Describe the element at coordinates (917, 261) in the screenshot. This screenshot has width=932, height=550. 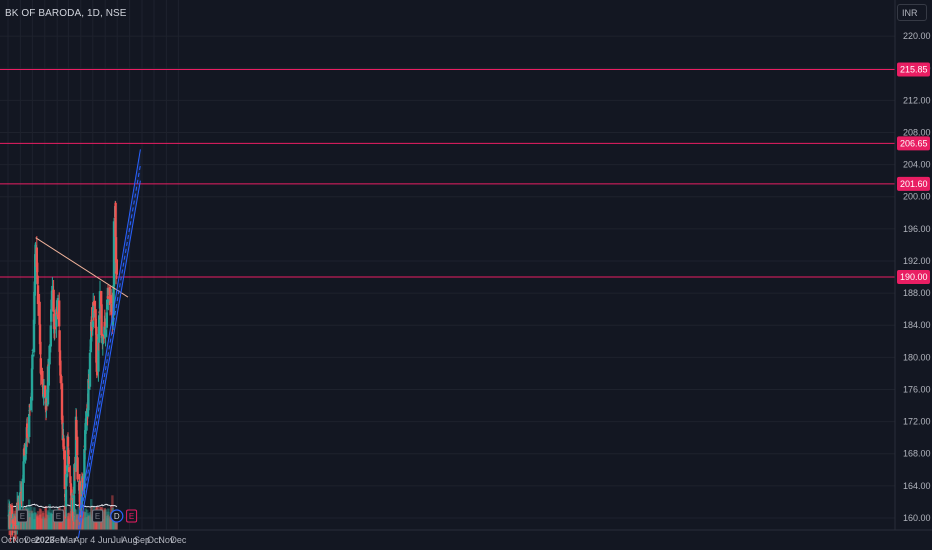
I see `y-tick-label: 192.00` at that location.